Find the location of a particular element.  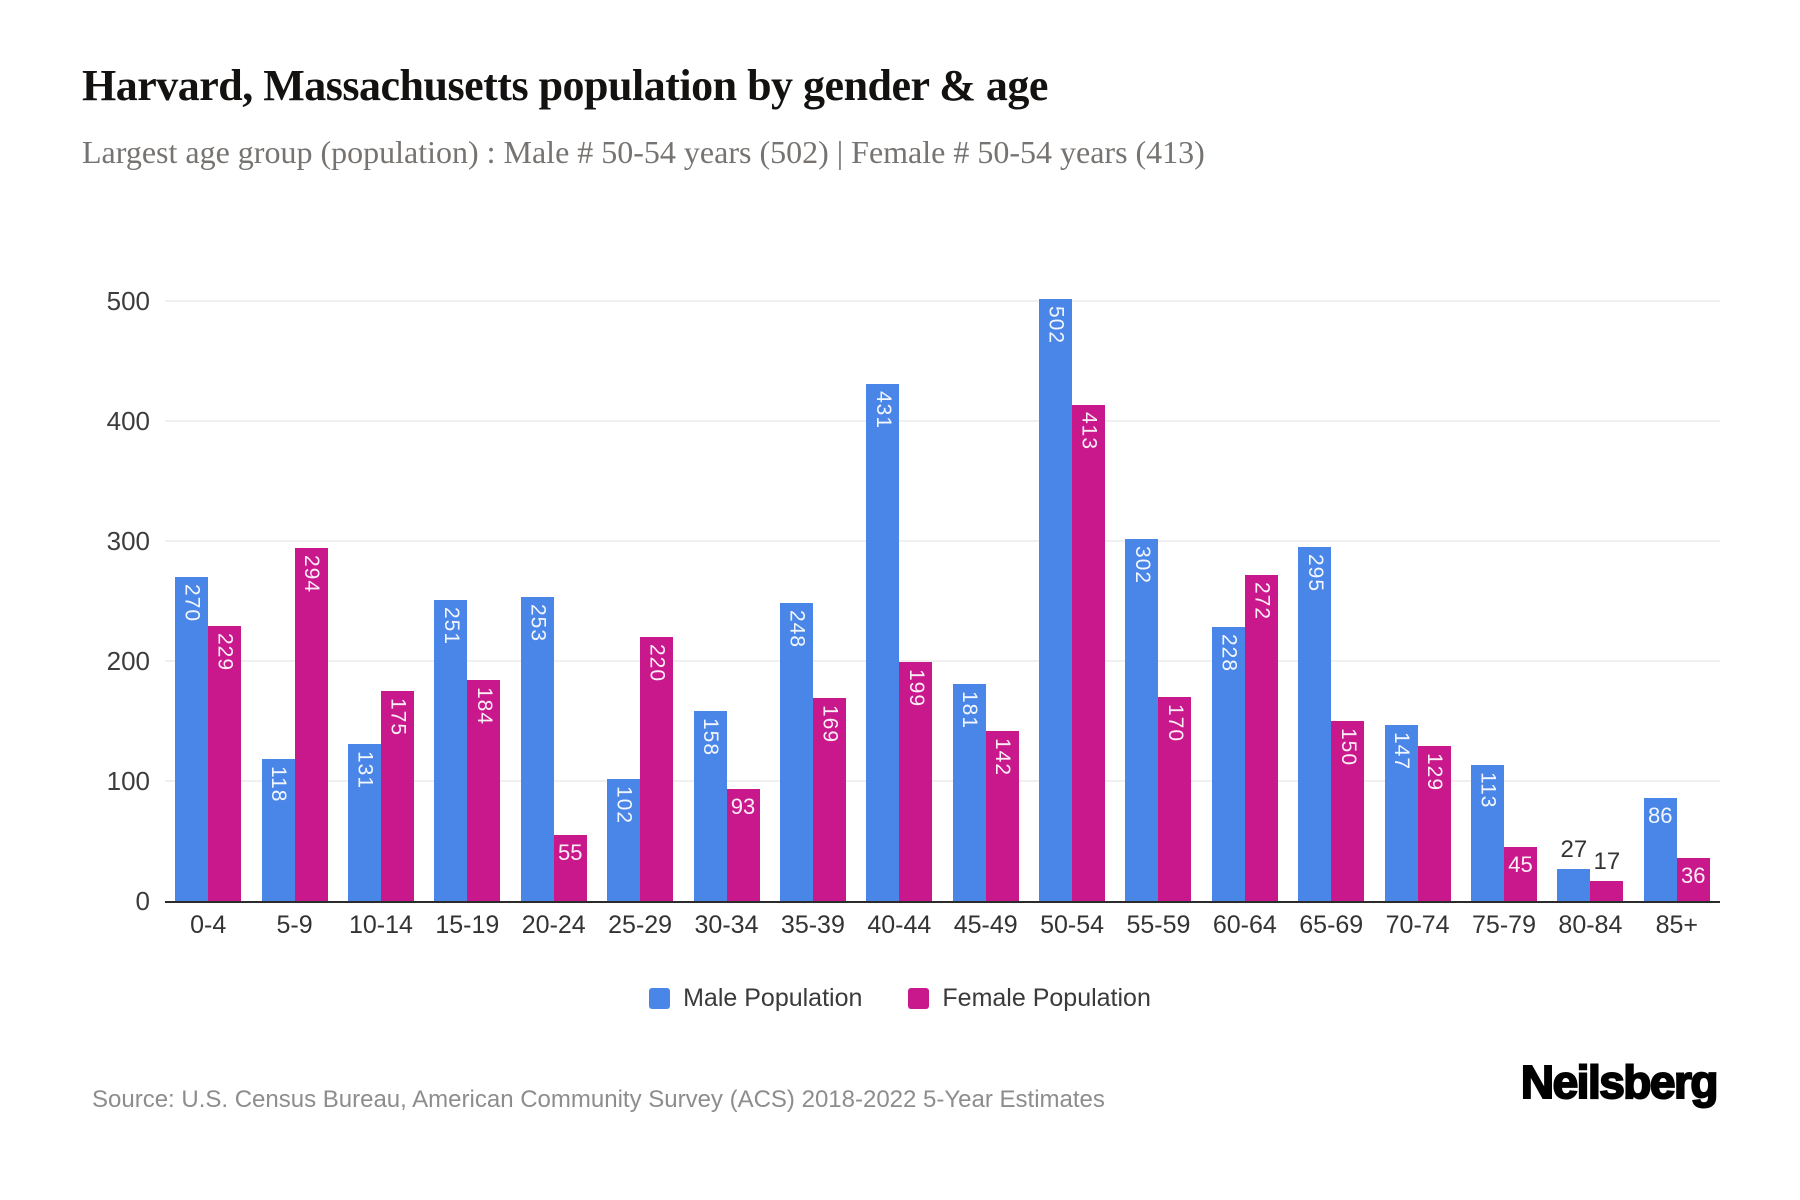

x-axis-label-75-79: 75-79 is located at coordinates (1504, 925).